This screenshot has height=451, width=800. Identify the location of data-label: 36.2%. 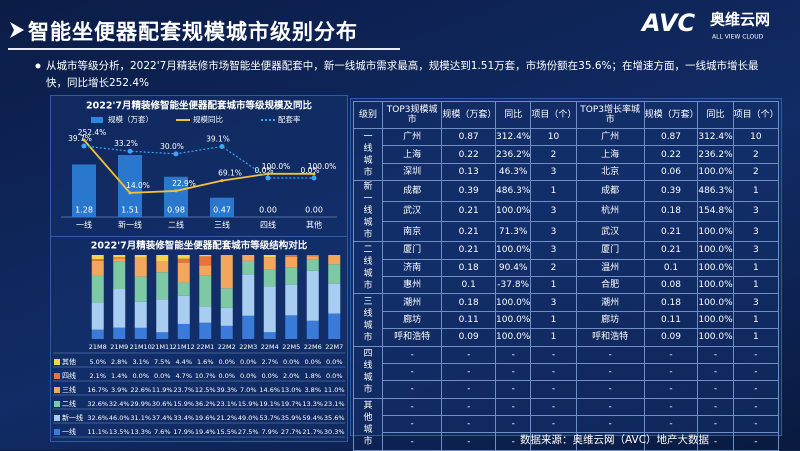
(205, 404).